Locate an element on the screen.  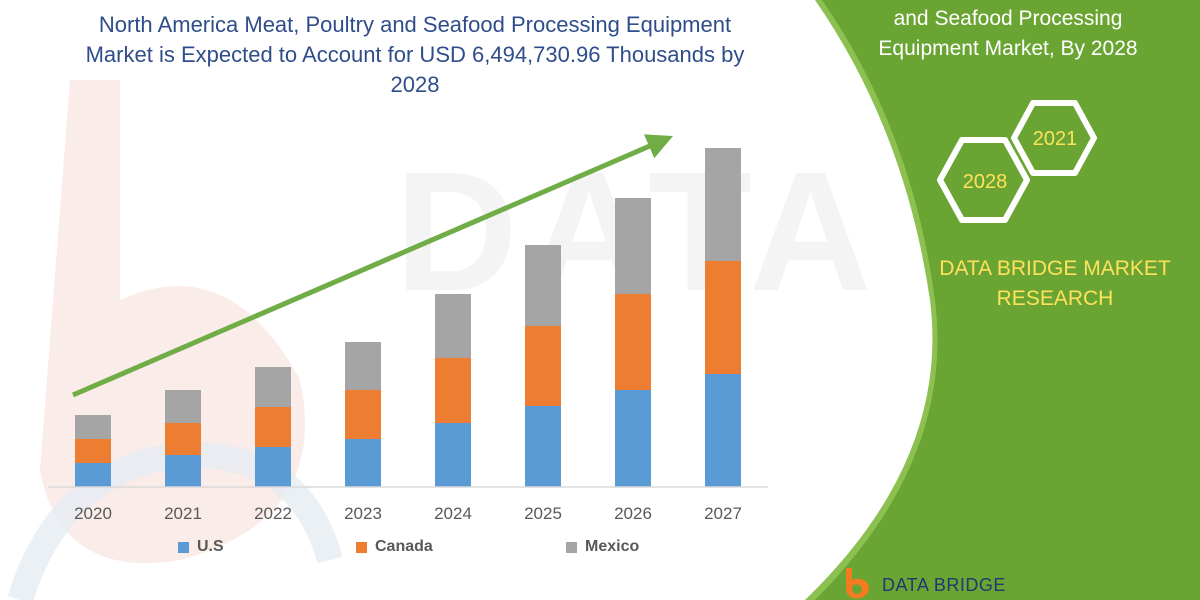
brand-name: DATA BRIDGE MARKET RESEARCH is located at coordinates (1055, 284).